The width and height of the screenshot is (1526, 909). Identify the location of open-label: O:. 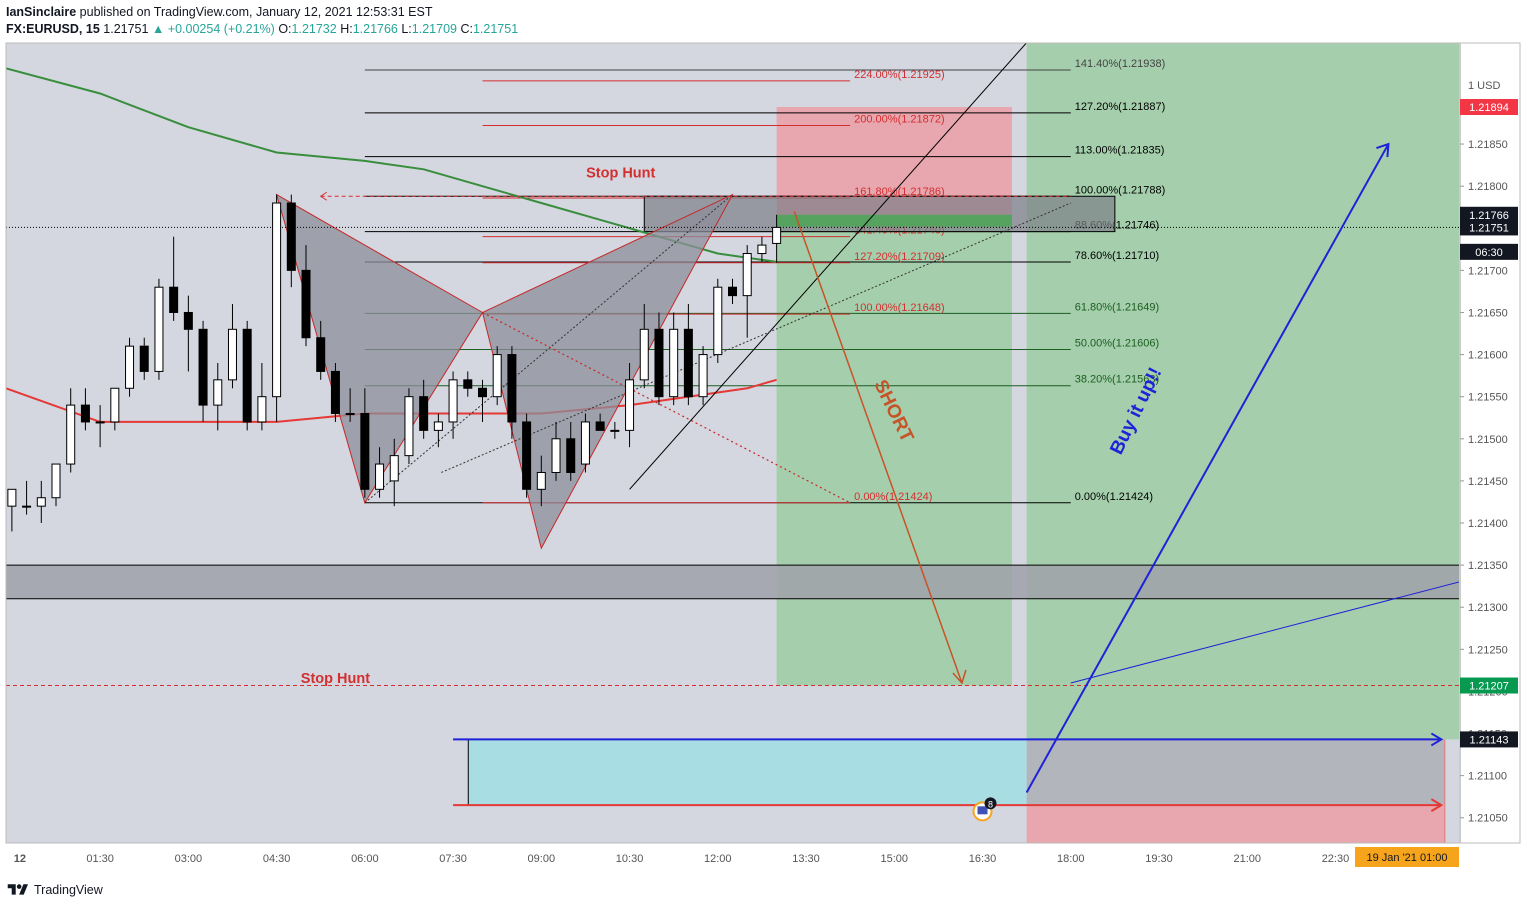
(285, 29).